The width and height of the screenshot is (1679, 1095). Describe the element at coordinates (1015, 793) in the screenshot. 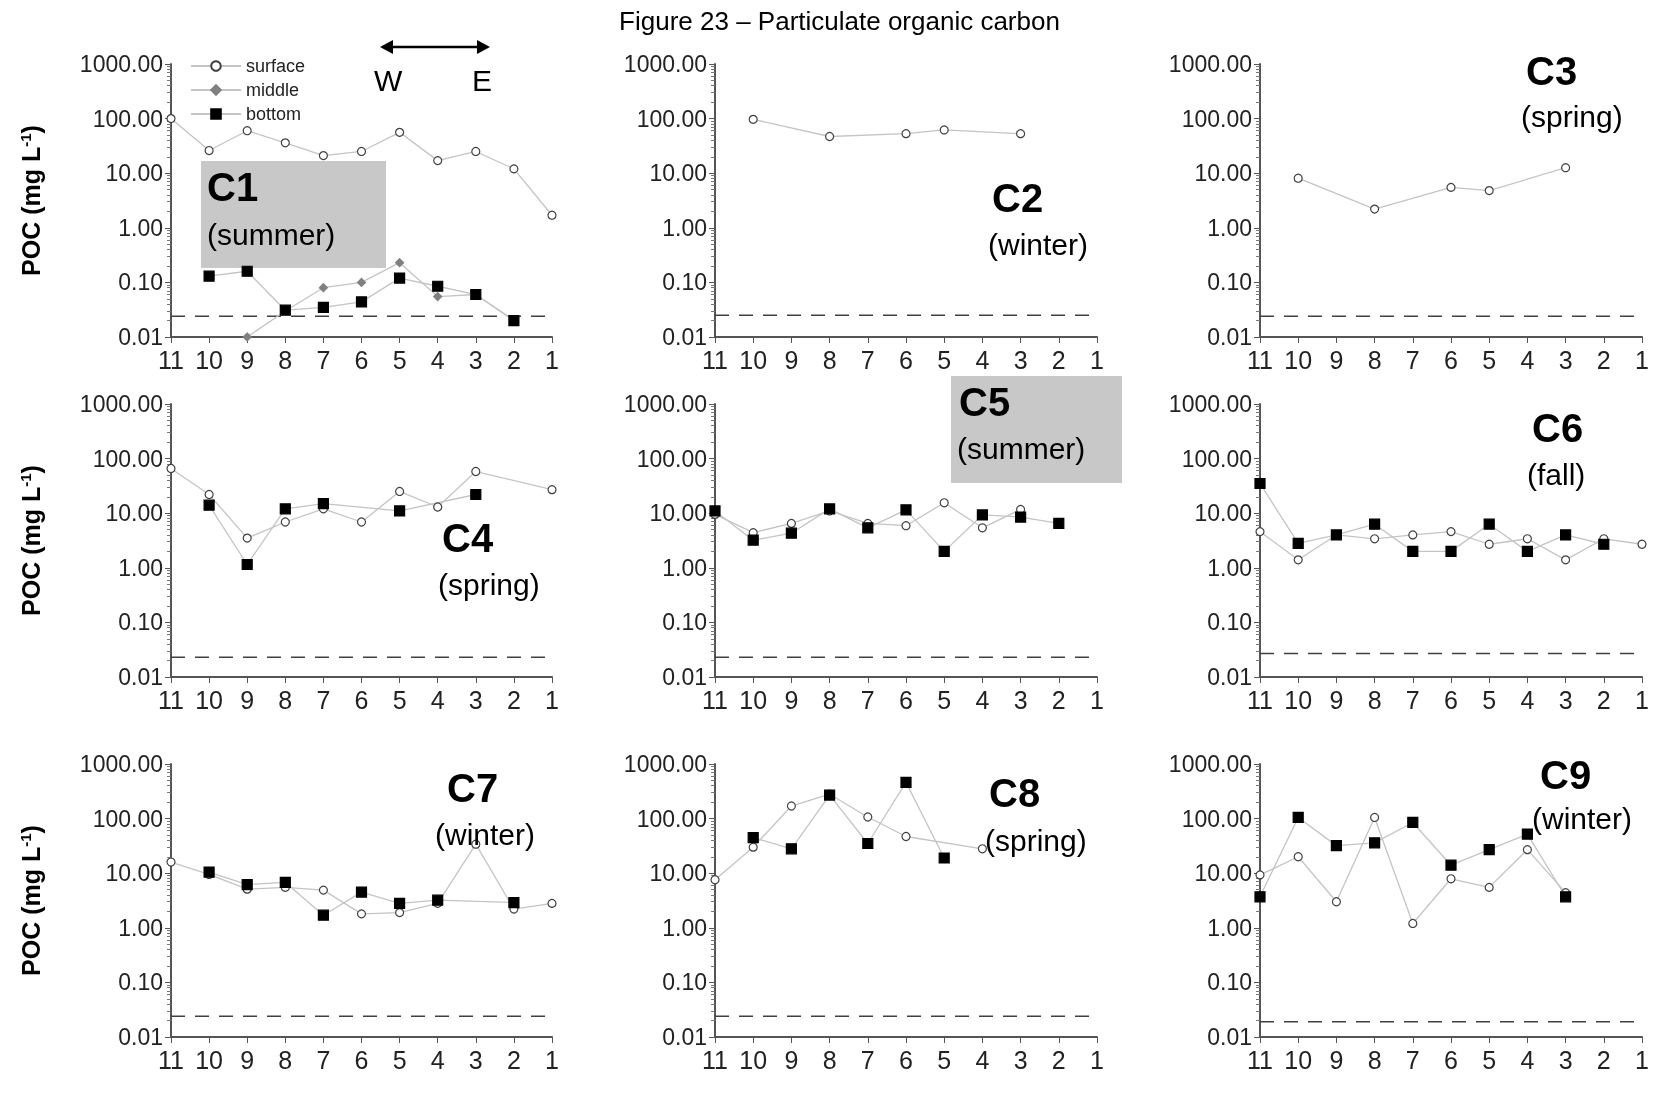

I see `annotation: C8` at that location.